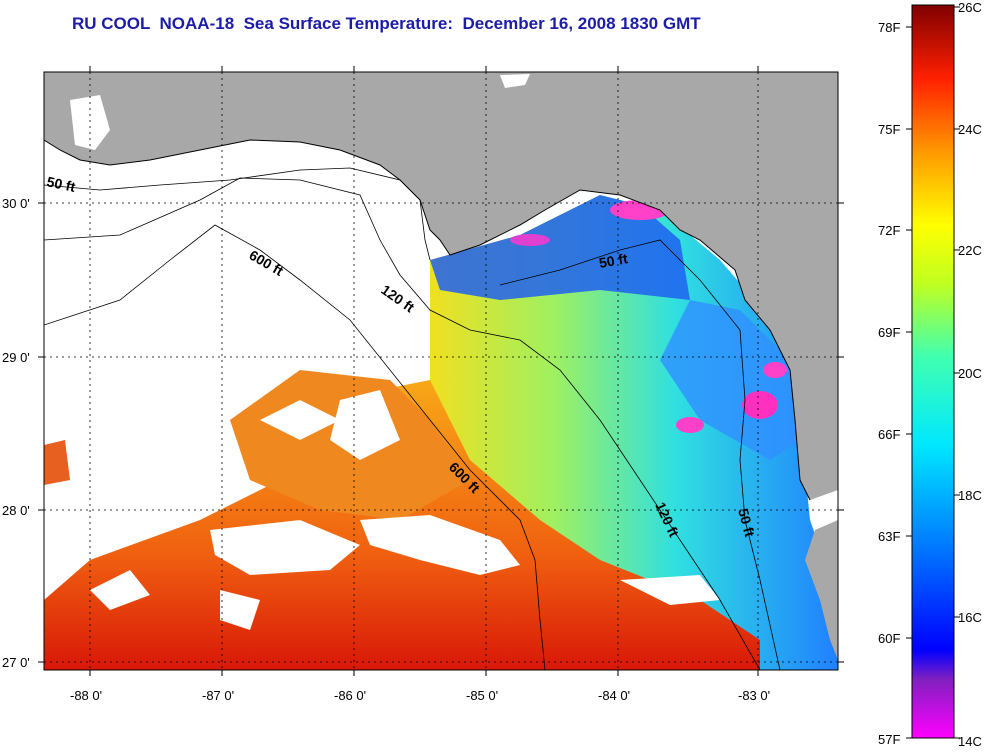  I want to click on colorbar-f-label: 66F, so click(889, 434).